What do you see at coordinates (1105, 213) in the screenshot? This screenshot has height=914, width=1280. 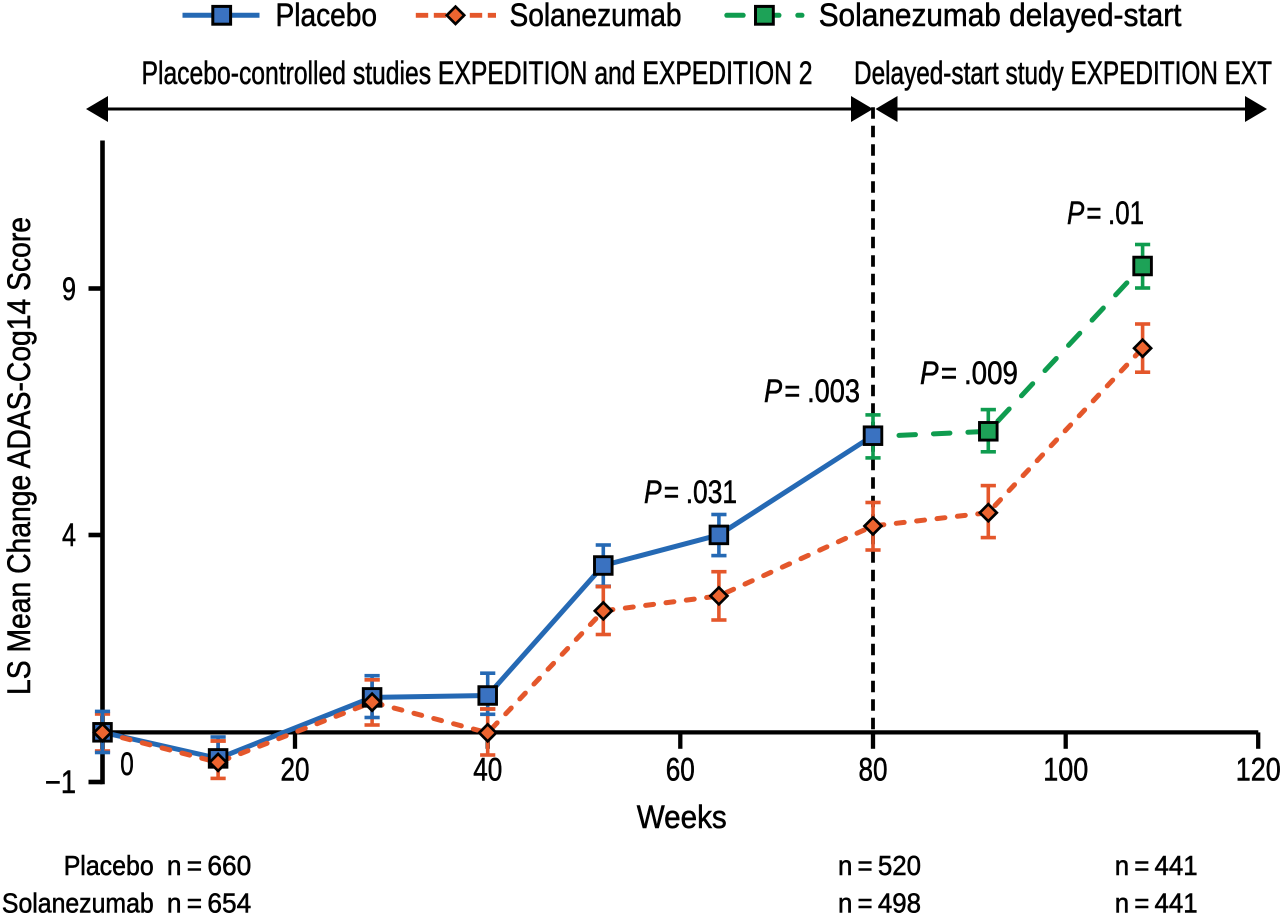 I see `svg-text: P = .01` at bounding box center [1105, 213].